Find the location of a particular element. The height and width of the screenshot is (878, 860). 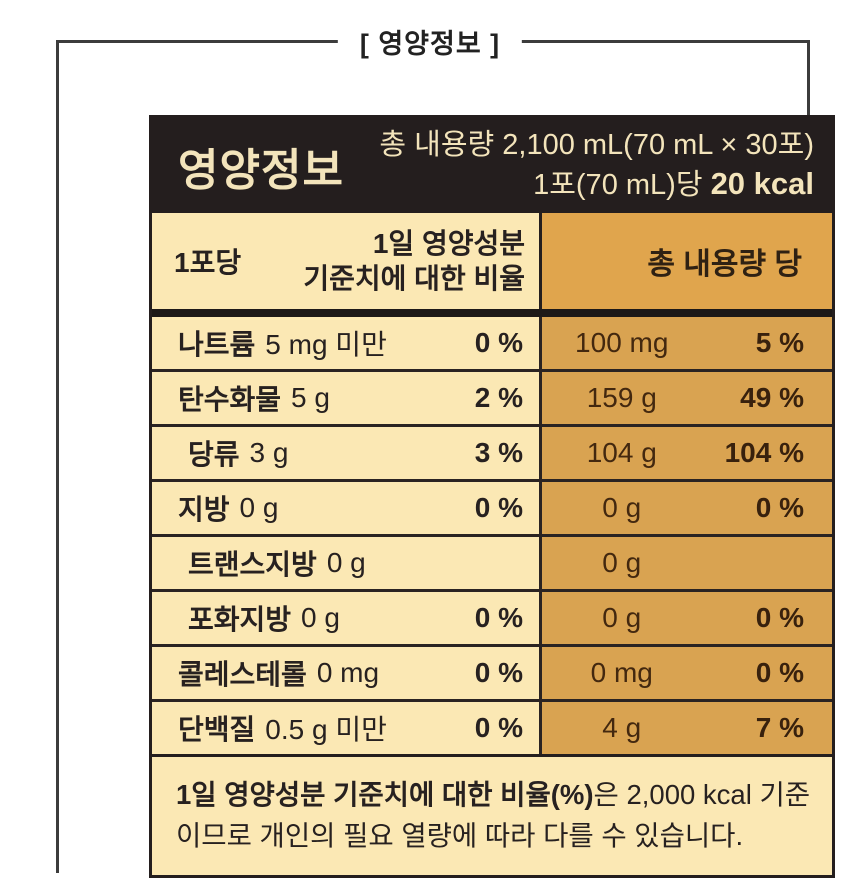

nutrient-name: 콜레스테롤 is located at coordinates (242, 674).